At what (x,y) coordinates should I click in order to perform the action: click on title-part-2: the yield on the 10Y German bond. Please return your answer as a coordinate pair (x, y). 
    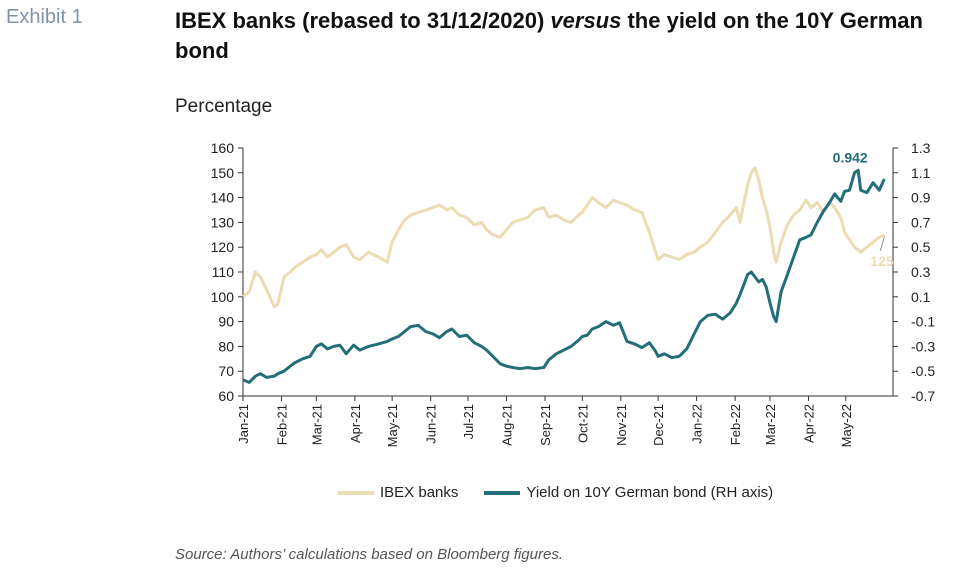
    Looking at the image, I should click on (549, 35).